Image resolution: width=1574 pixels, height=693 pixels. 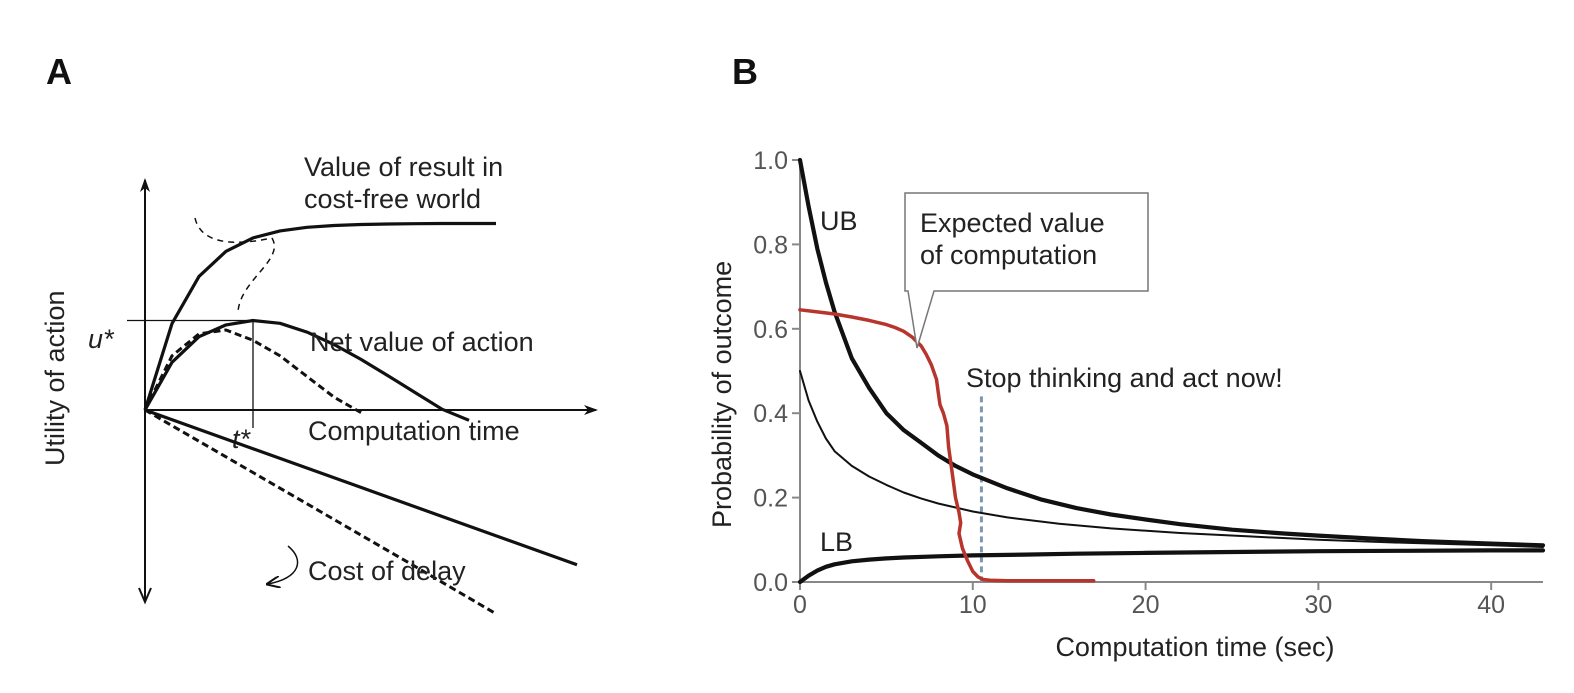 What do you see at coordinates (256, 275) in the screenshot?
I see `value-label-leader-lower` at bounding box center [256, 275].